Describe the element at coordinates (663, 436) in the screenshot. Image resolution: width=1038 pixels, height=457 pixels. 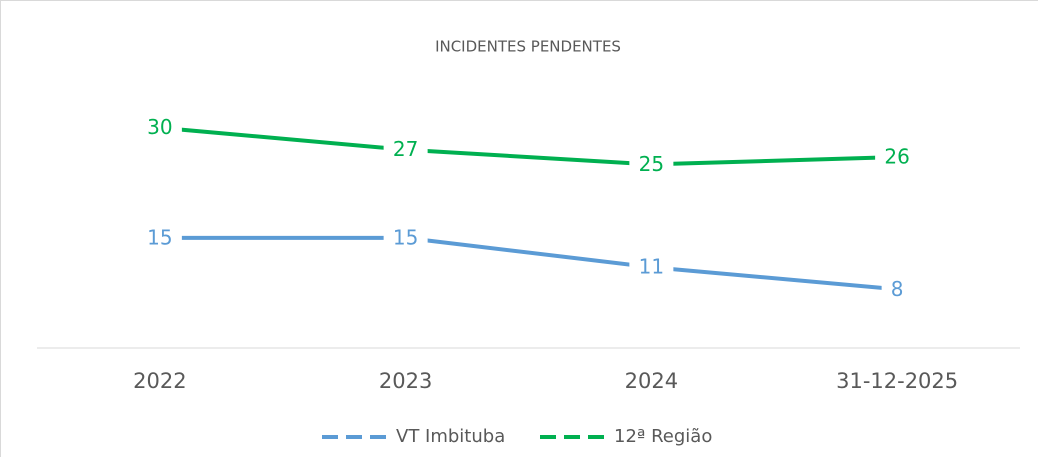
I see `legend-label: 12ª Região` at that location.